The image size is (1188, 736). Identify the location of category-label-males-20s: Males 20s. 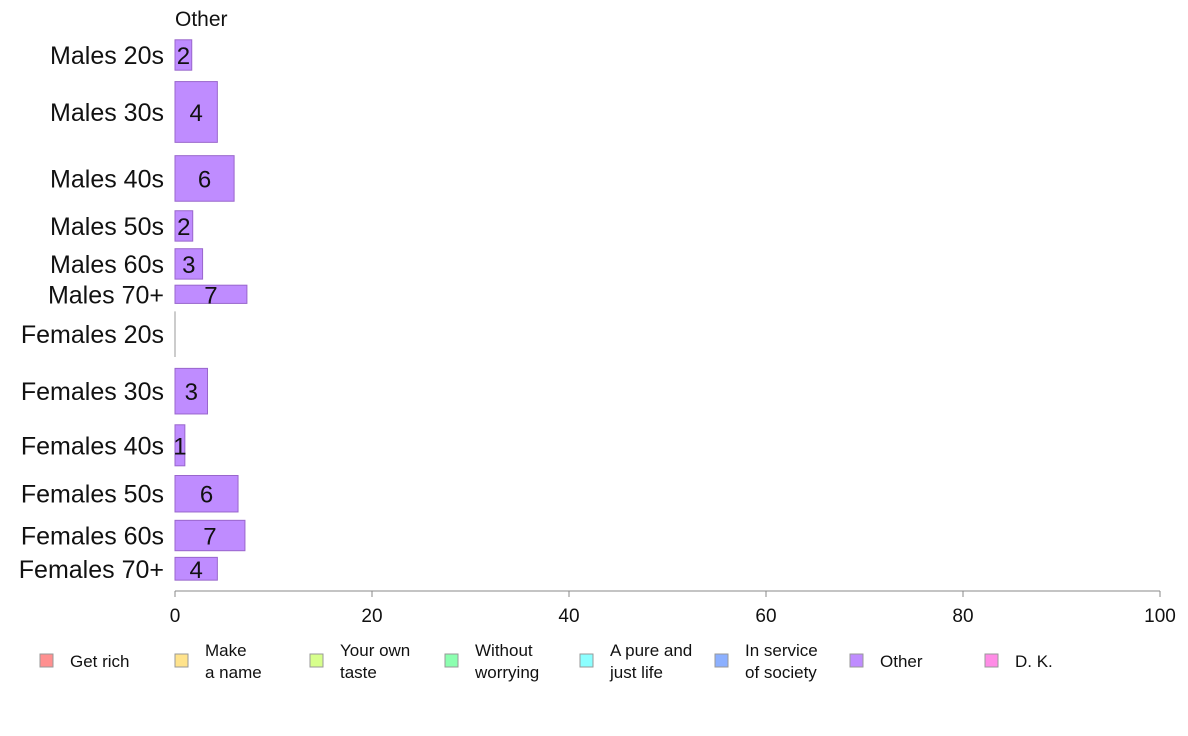
(107, 56).